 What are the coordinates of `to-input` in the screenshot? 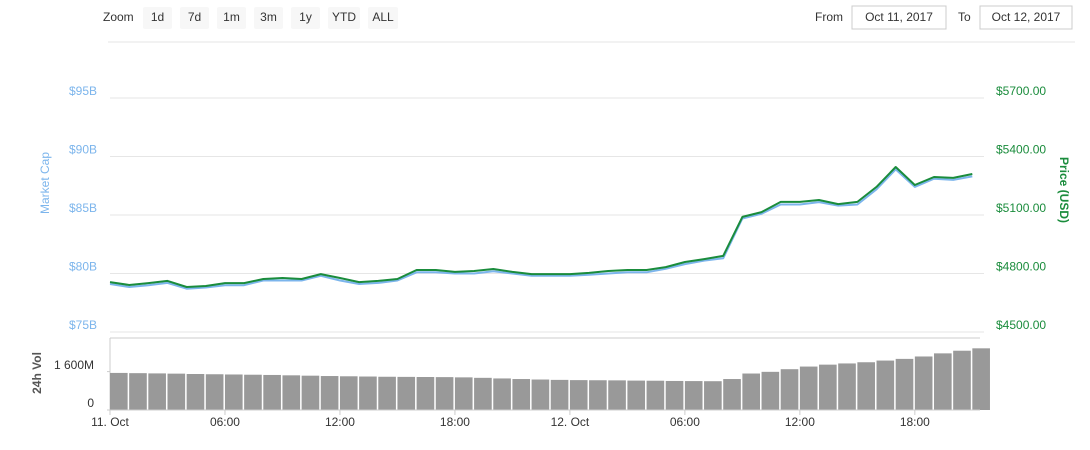 It's located at (1026, 17).